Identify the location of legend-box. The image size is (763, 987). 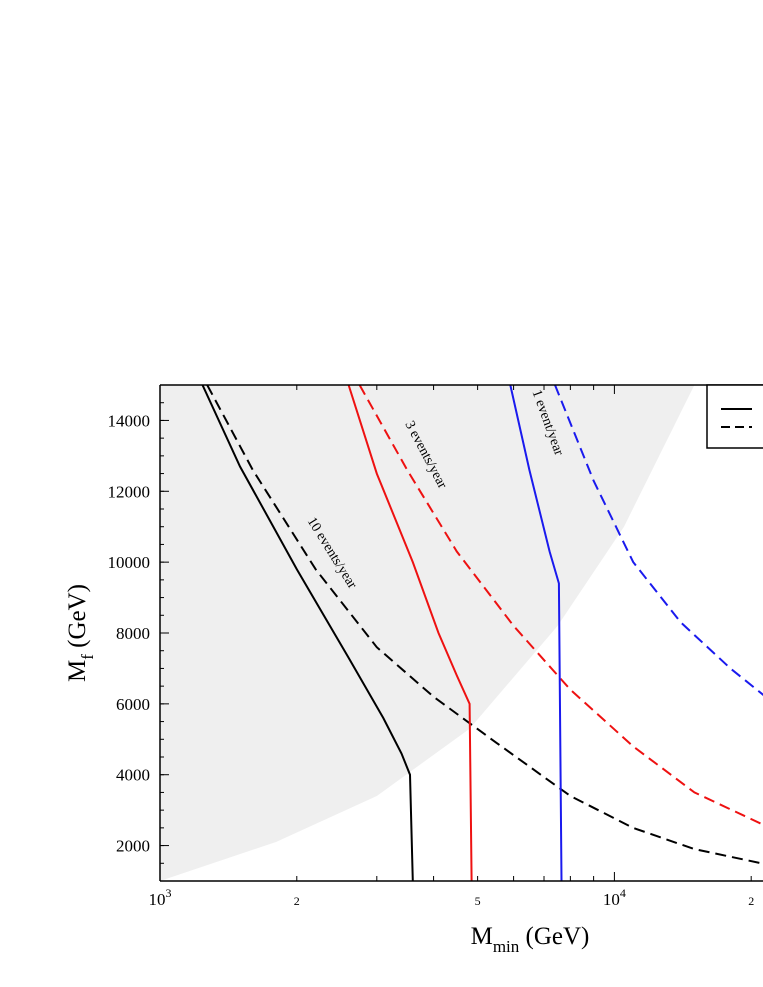
(734, 416).